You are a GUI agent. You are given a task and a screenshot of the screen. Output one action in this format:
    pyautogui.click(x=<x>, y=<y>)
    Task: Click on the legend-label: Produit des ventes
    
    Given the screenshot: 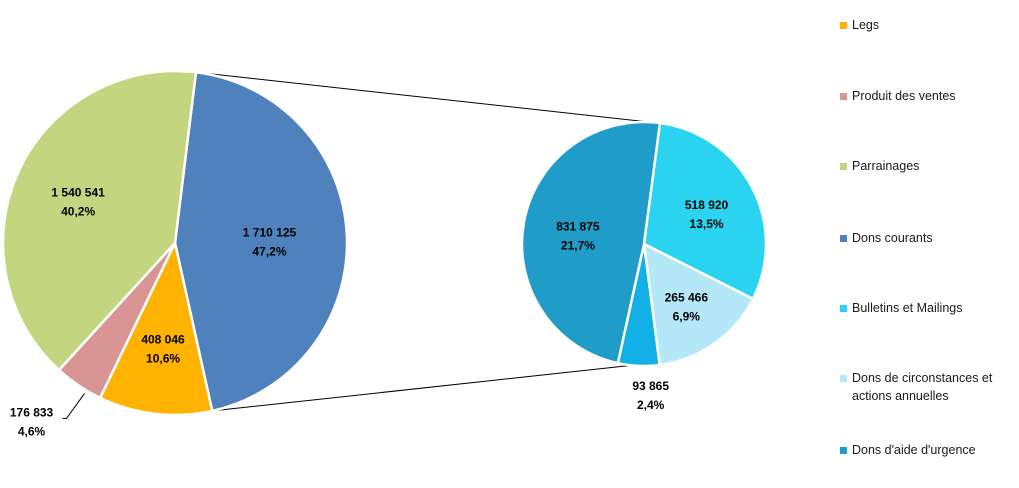 What is the action you would take?
    pyautogui.click(x=904, y=96)
    